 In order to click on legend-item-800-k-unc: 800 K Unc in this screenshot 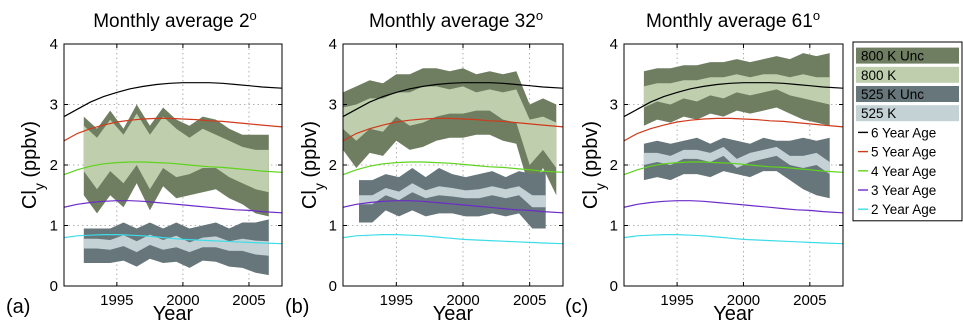, I will do `click(907, 55)`.